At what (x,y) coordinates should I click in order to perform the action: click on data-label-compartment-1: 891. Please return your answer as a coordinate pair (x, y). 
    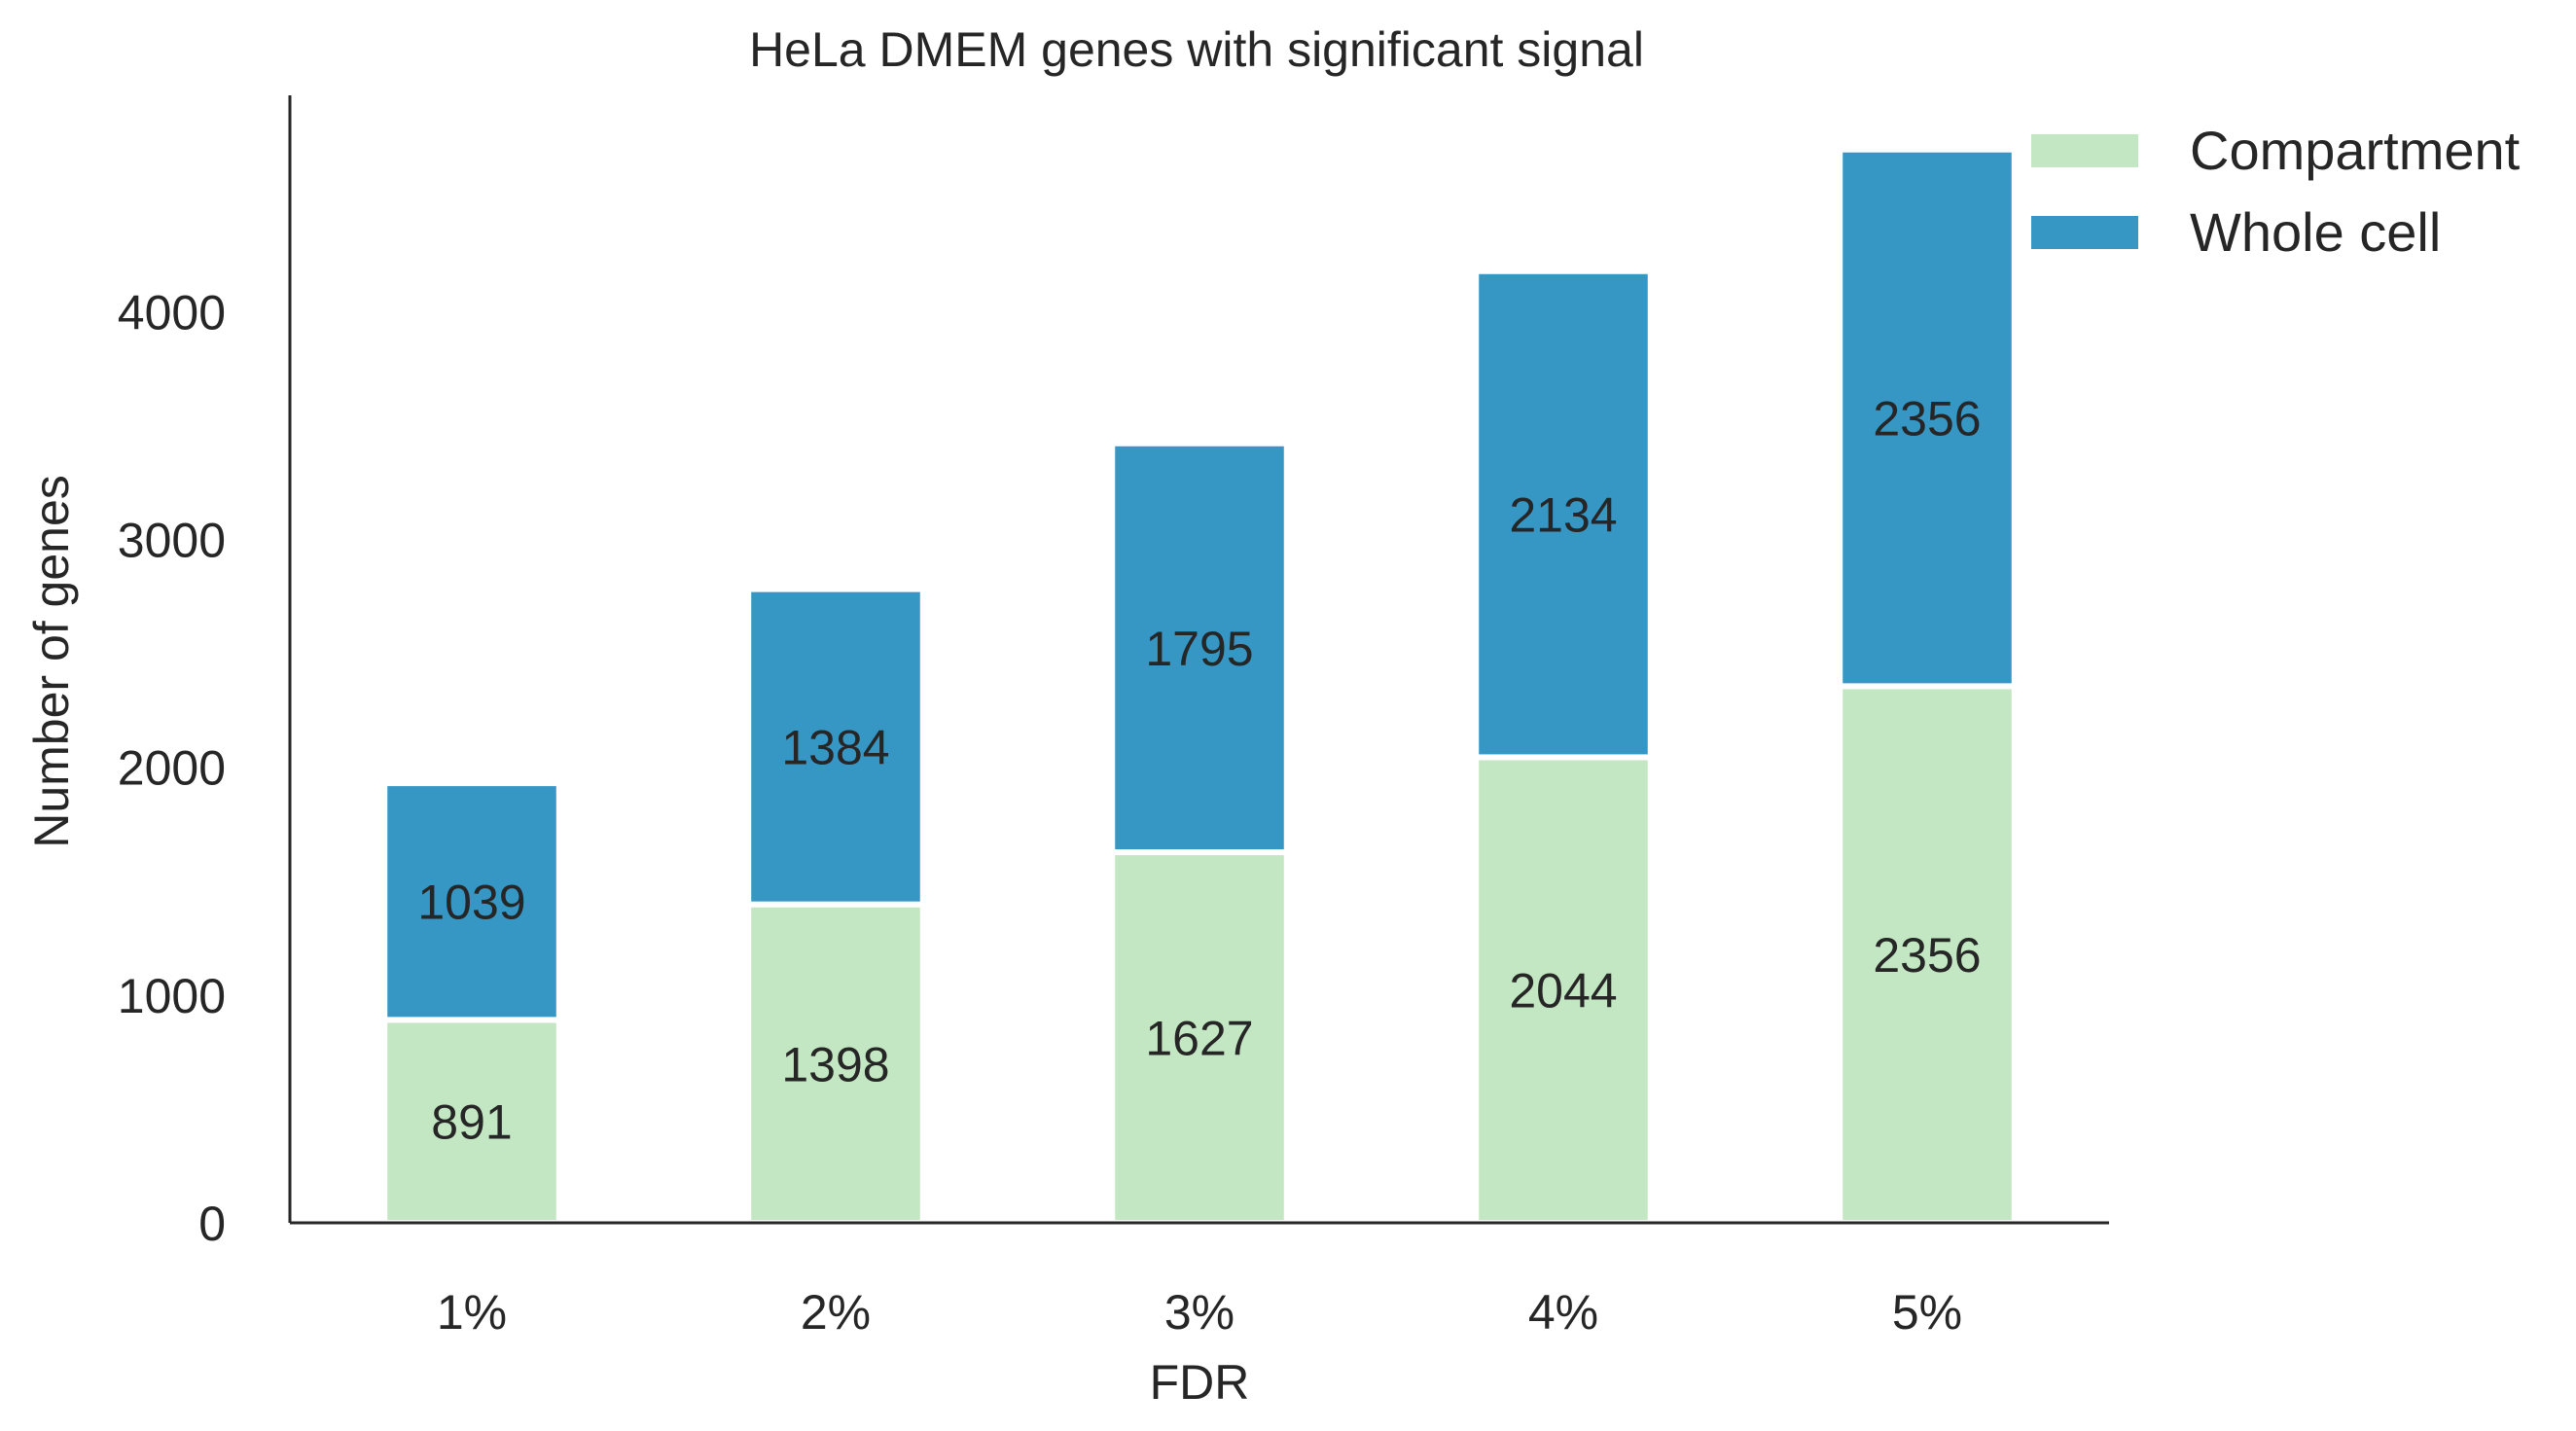
    Looking at the image, I should click on (471, 1122).